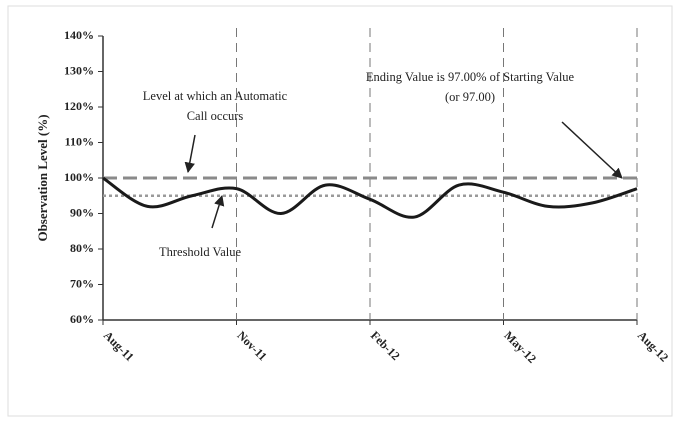 Image resolution: width=679 pixels, height=423 pixels. I want to click on series-line, so click(370, 197).